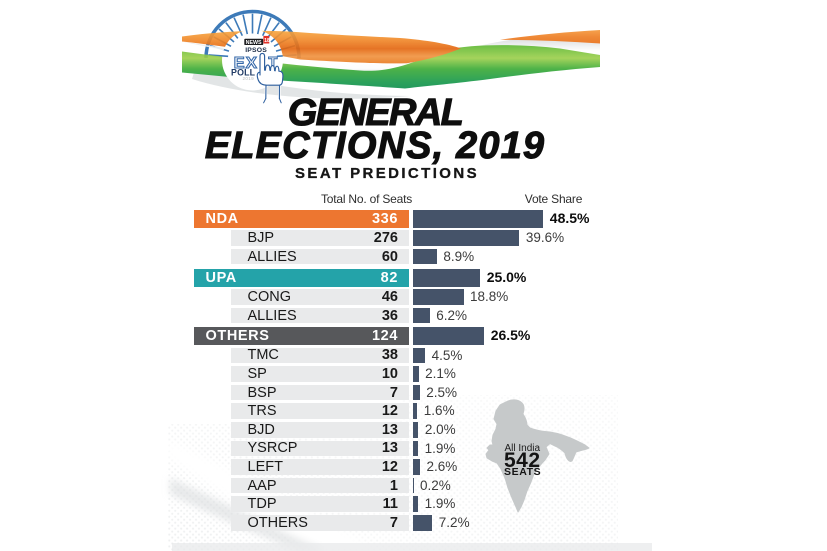 This screenshot has width=827, height=551. Describe the element at coordinates (256, 50) in the screenshot. I see `svg-text: IPSOS` at that location.